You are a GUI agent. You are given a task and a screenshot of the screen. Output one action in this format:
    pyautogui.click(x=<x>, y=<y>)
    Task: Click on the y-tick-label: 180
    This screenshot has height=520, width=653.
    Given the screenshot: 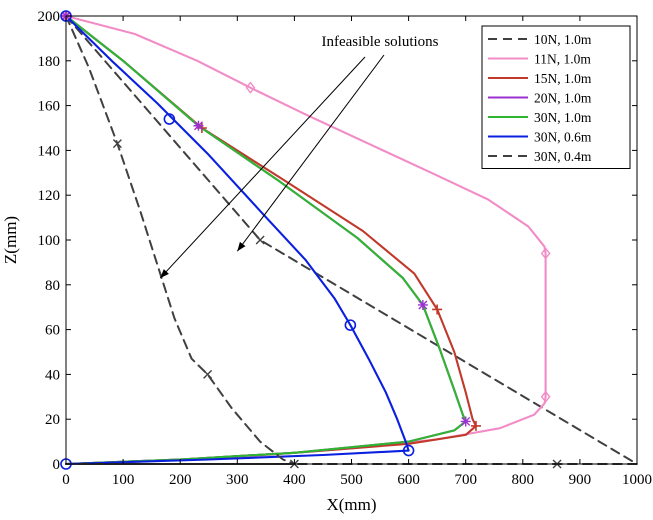 What is the action you would take?
    pyautogui.click(x=49, y=62)
    